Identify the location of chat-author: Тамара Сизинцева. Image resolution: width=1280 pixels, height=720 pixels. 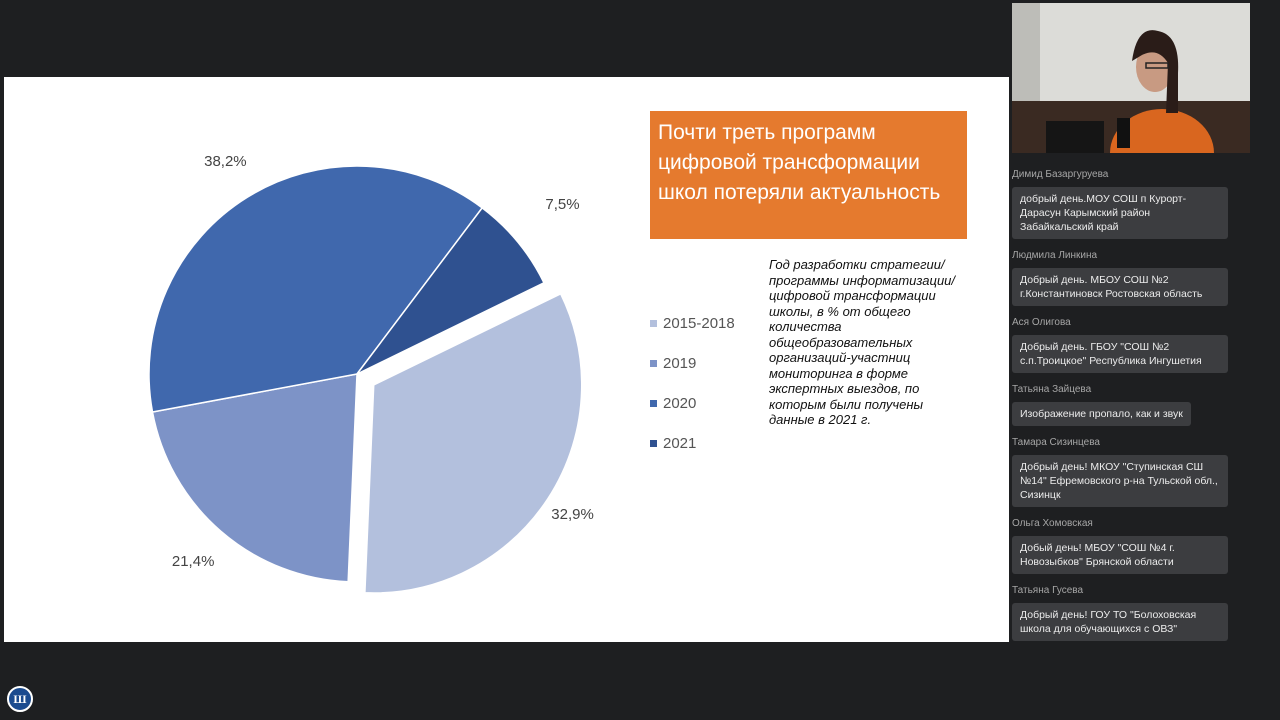
(1056, 442).